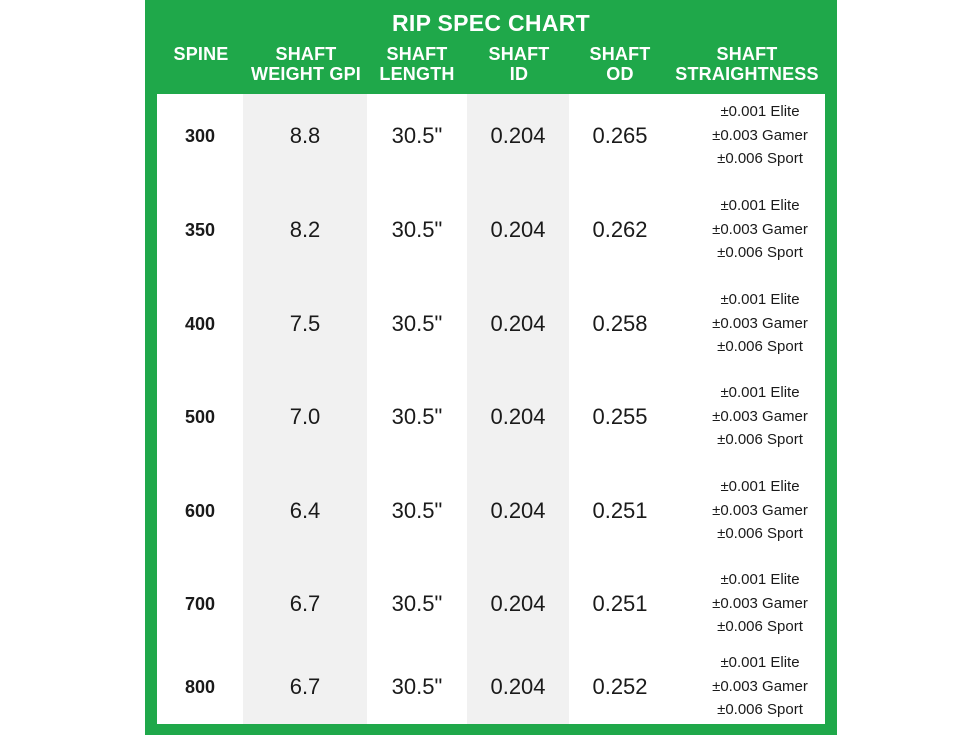  I want to click on chart-title: RIP SPEC CHART, so click(491, 23).